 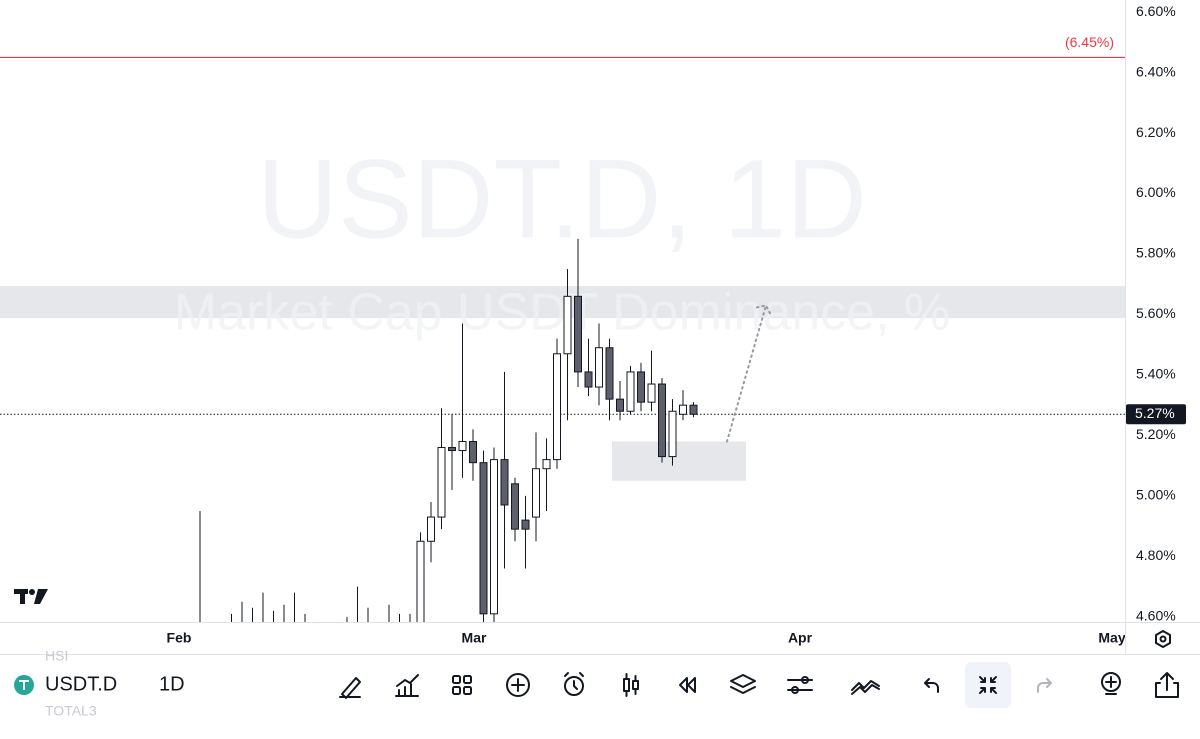 I want to click on symbol-bar: HSI TOTAL3 USDT.D 1D, so click(x=99, y=683).